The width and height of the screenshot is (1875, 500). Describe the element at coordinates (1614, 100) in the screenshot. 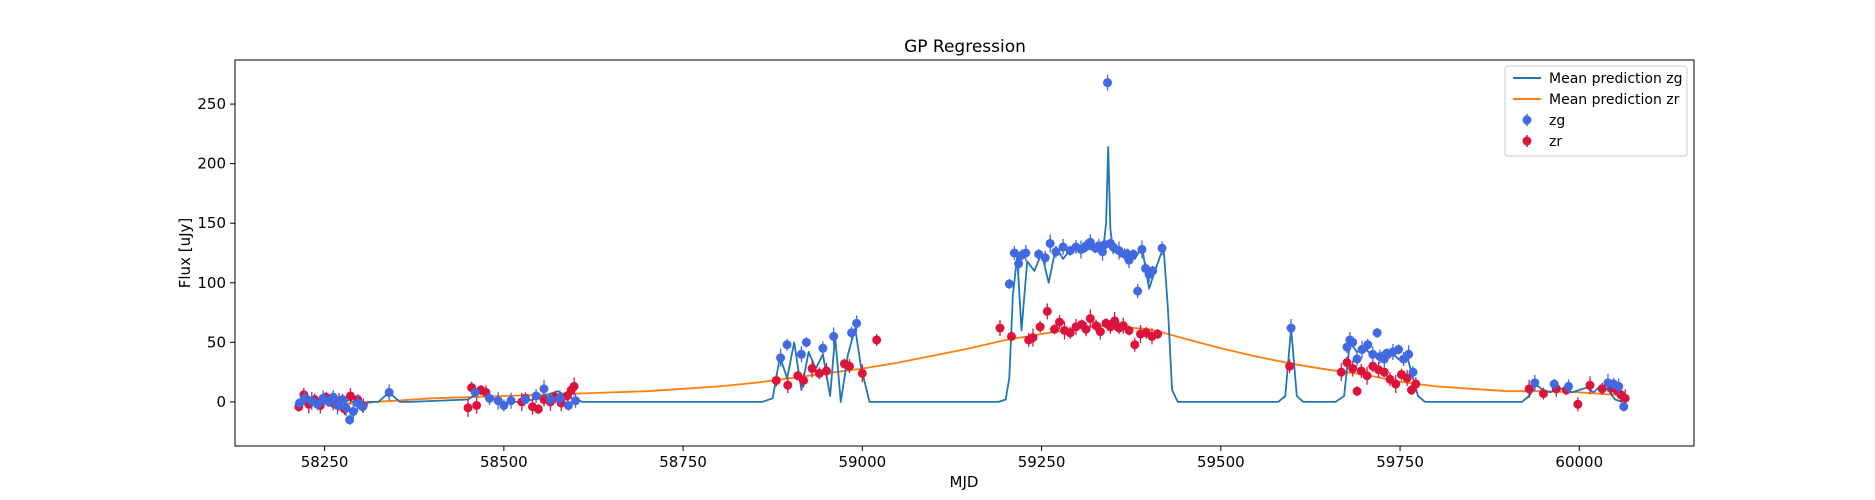

I see `legend-label-zr-line: Mean prediction zr` at that location.